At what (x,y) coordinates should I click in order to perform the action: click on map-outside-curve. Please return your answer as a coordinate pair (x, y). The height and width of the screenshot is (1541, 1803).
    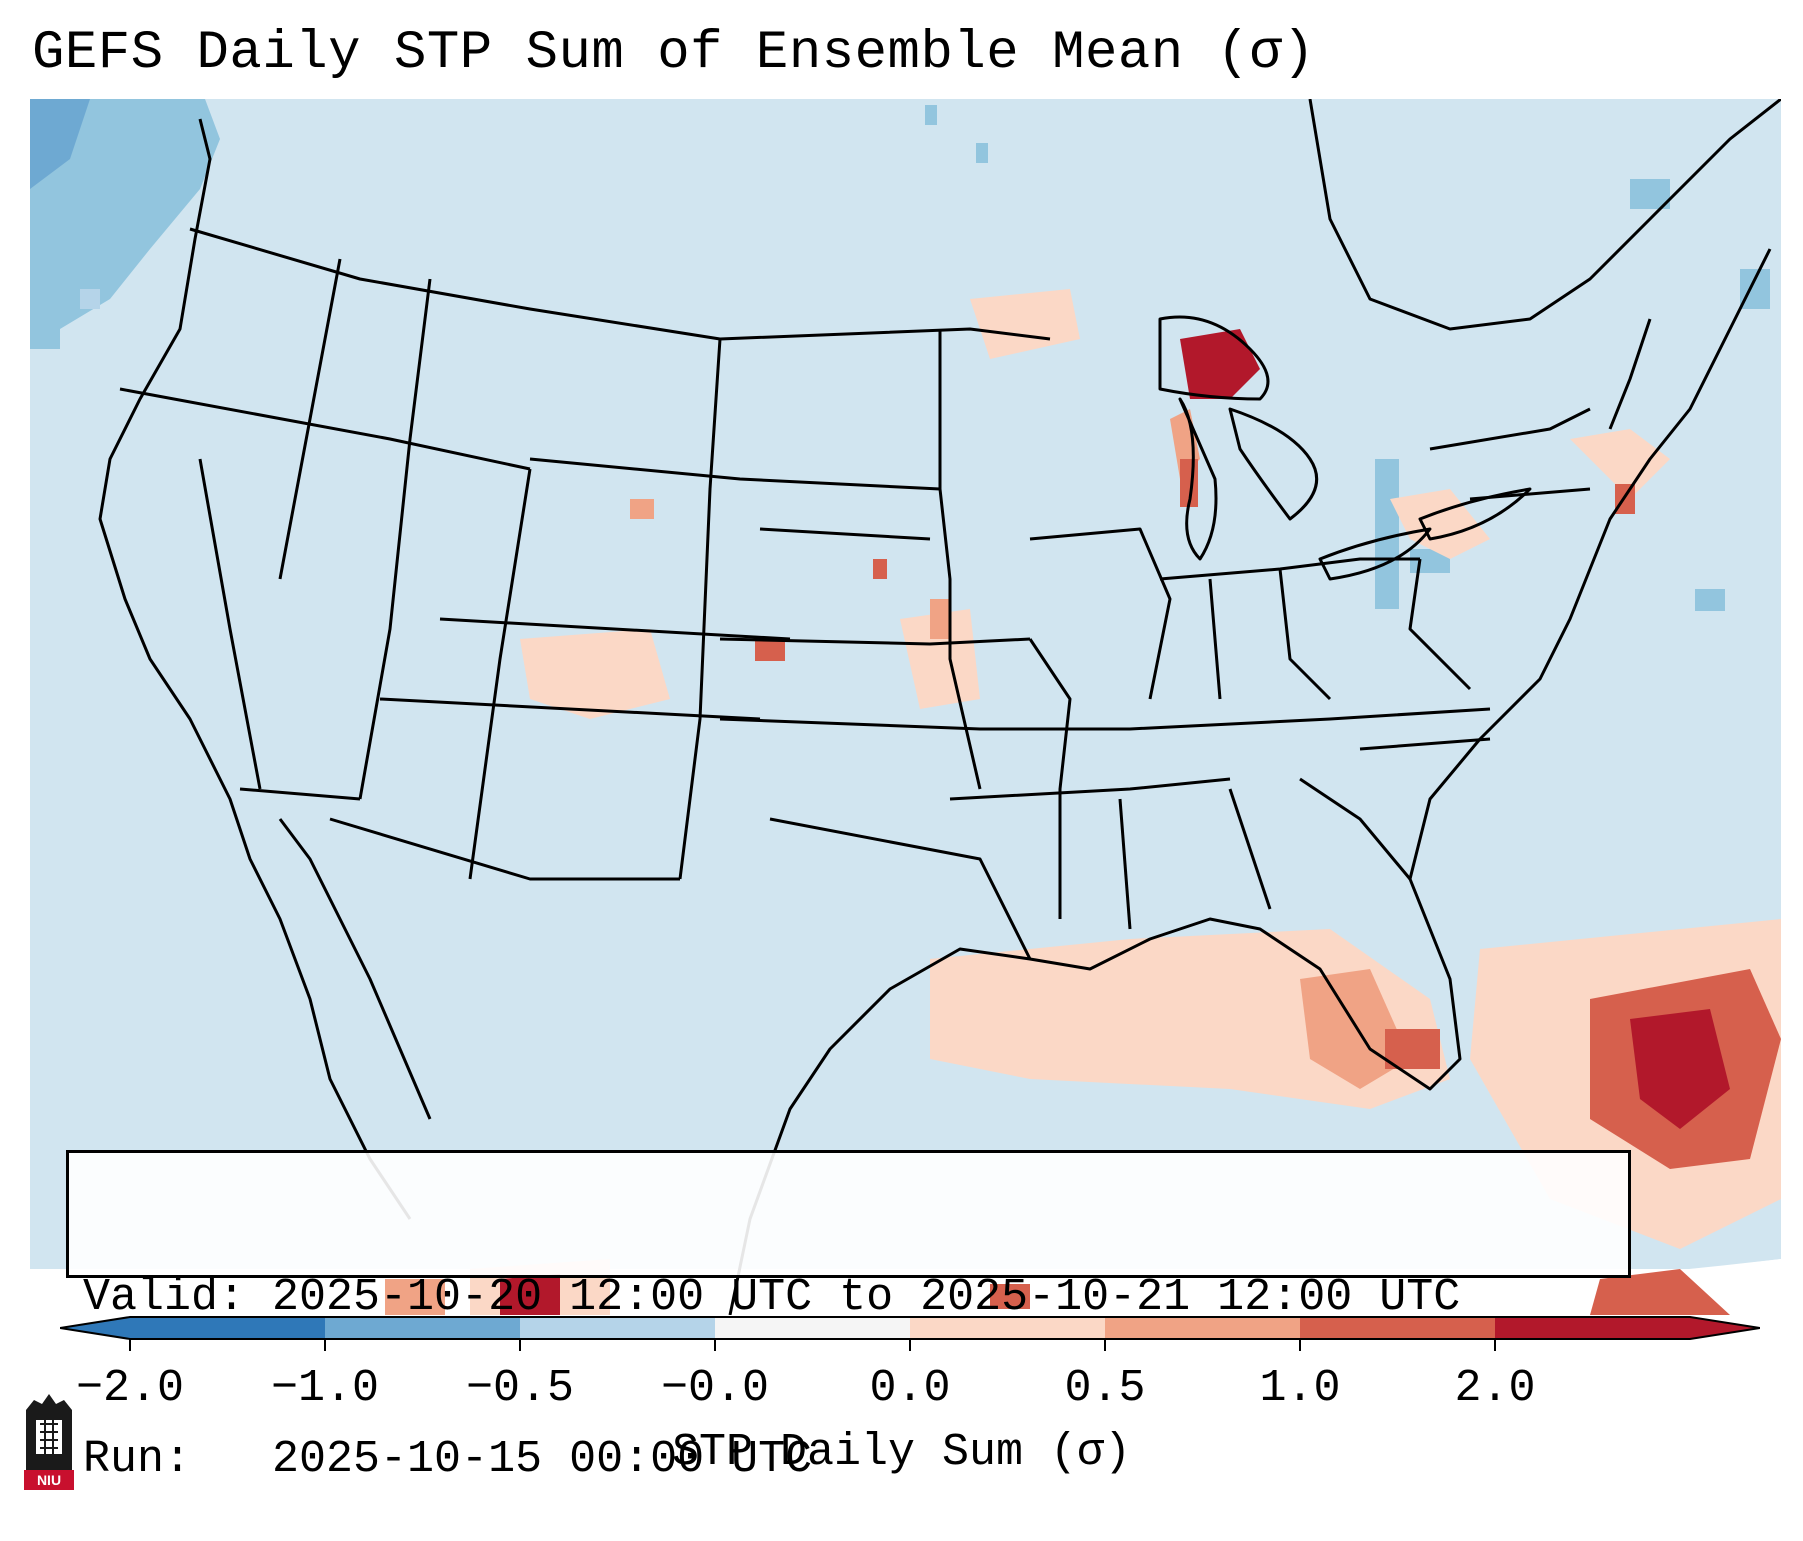
    Looking at the image, I should click on (905, 1287).